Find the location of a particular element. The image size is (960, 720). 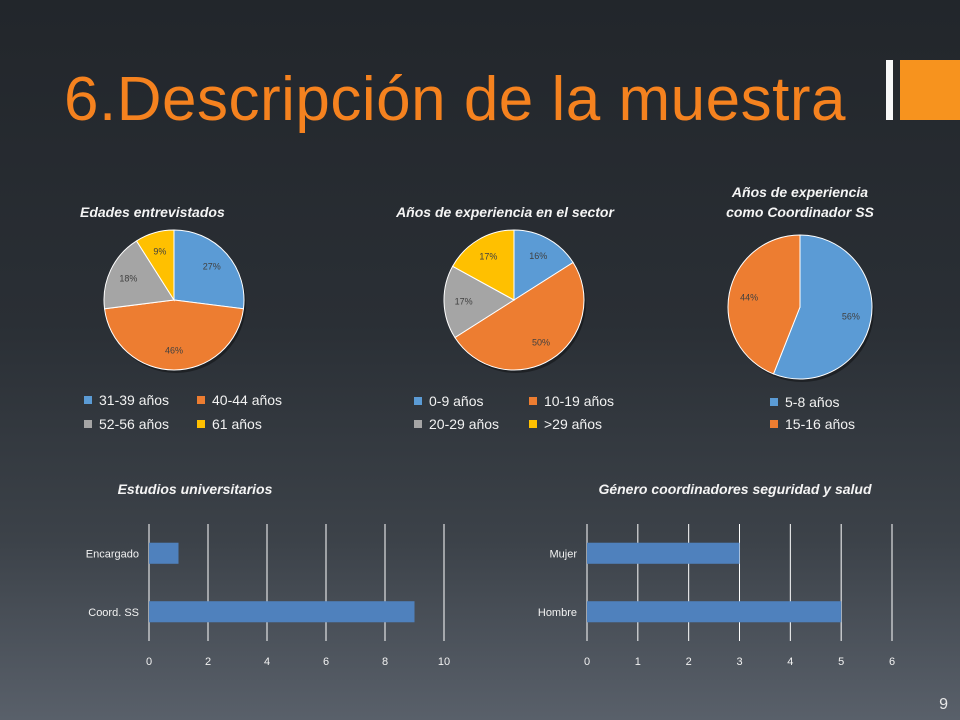

x-tick-label: 3 is located at coordinates (739, 662).